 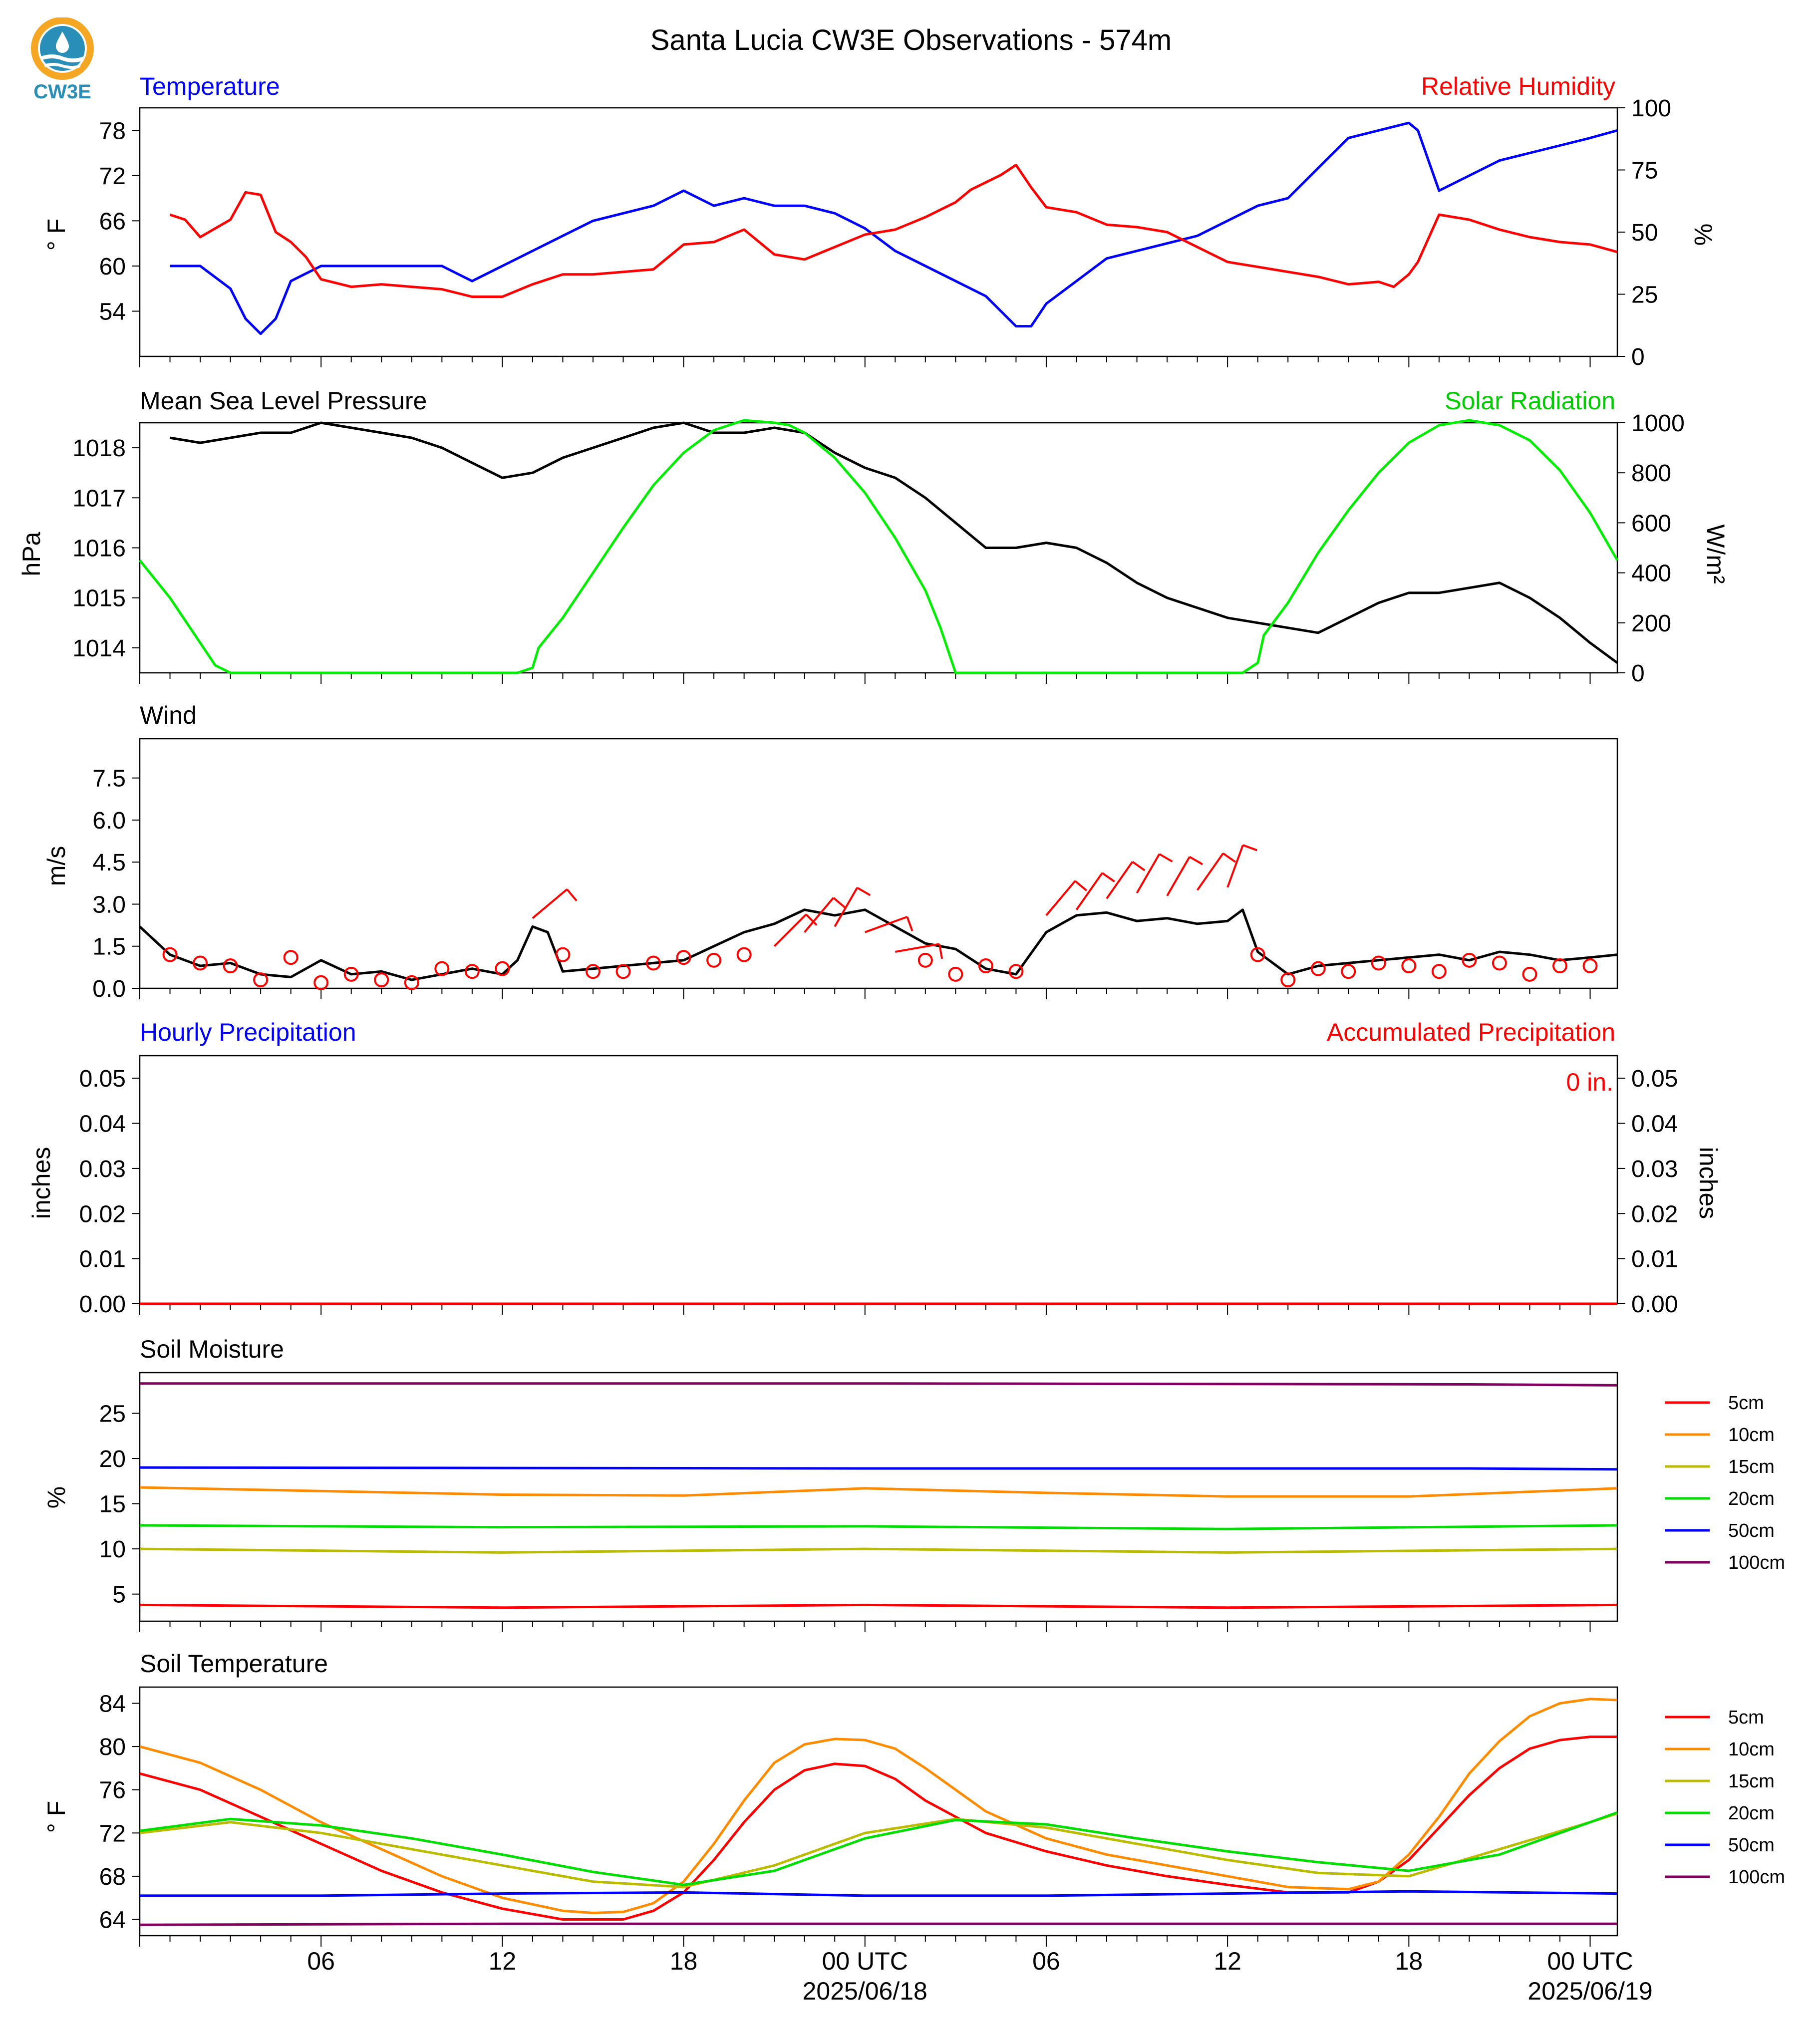 What do you see at coordinates (99, 549) in the screenshot?
I see `y-tick-label: 1016` at bounding box center [99, 549].